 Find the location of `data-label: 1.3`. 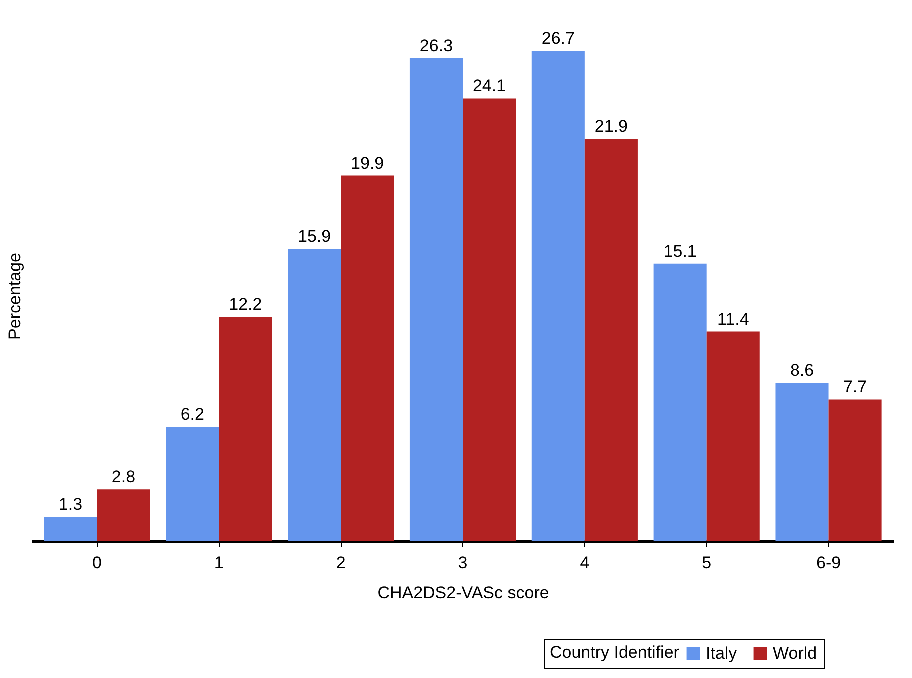

data-label: 1.3 is located at coordinates (70, 504).